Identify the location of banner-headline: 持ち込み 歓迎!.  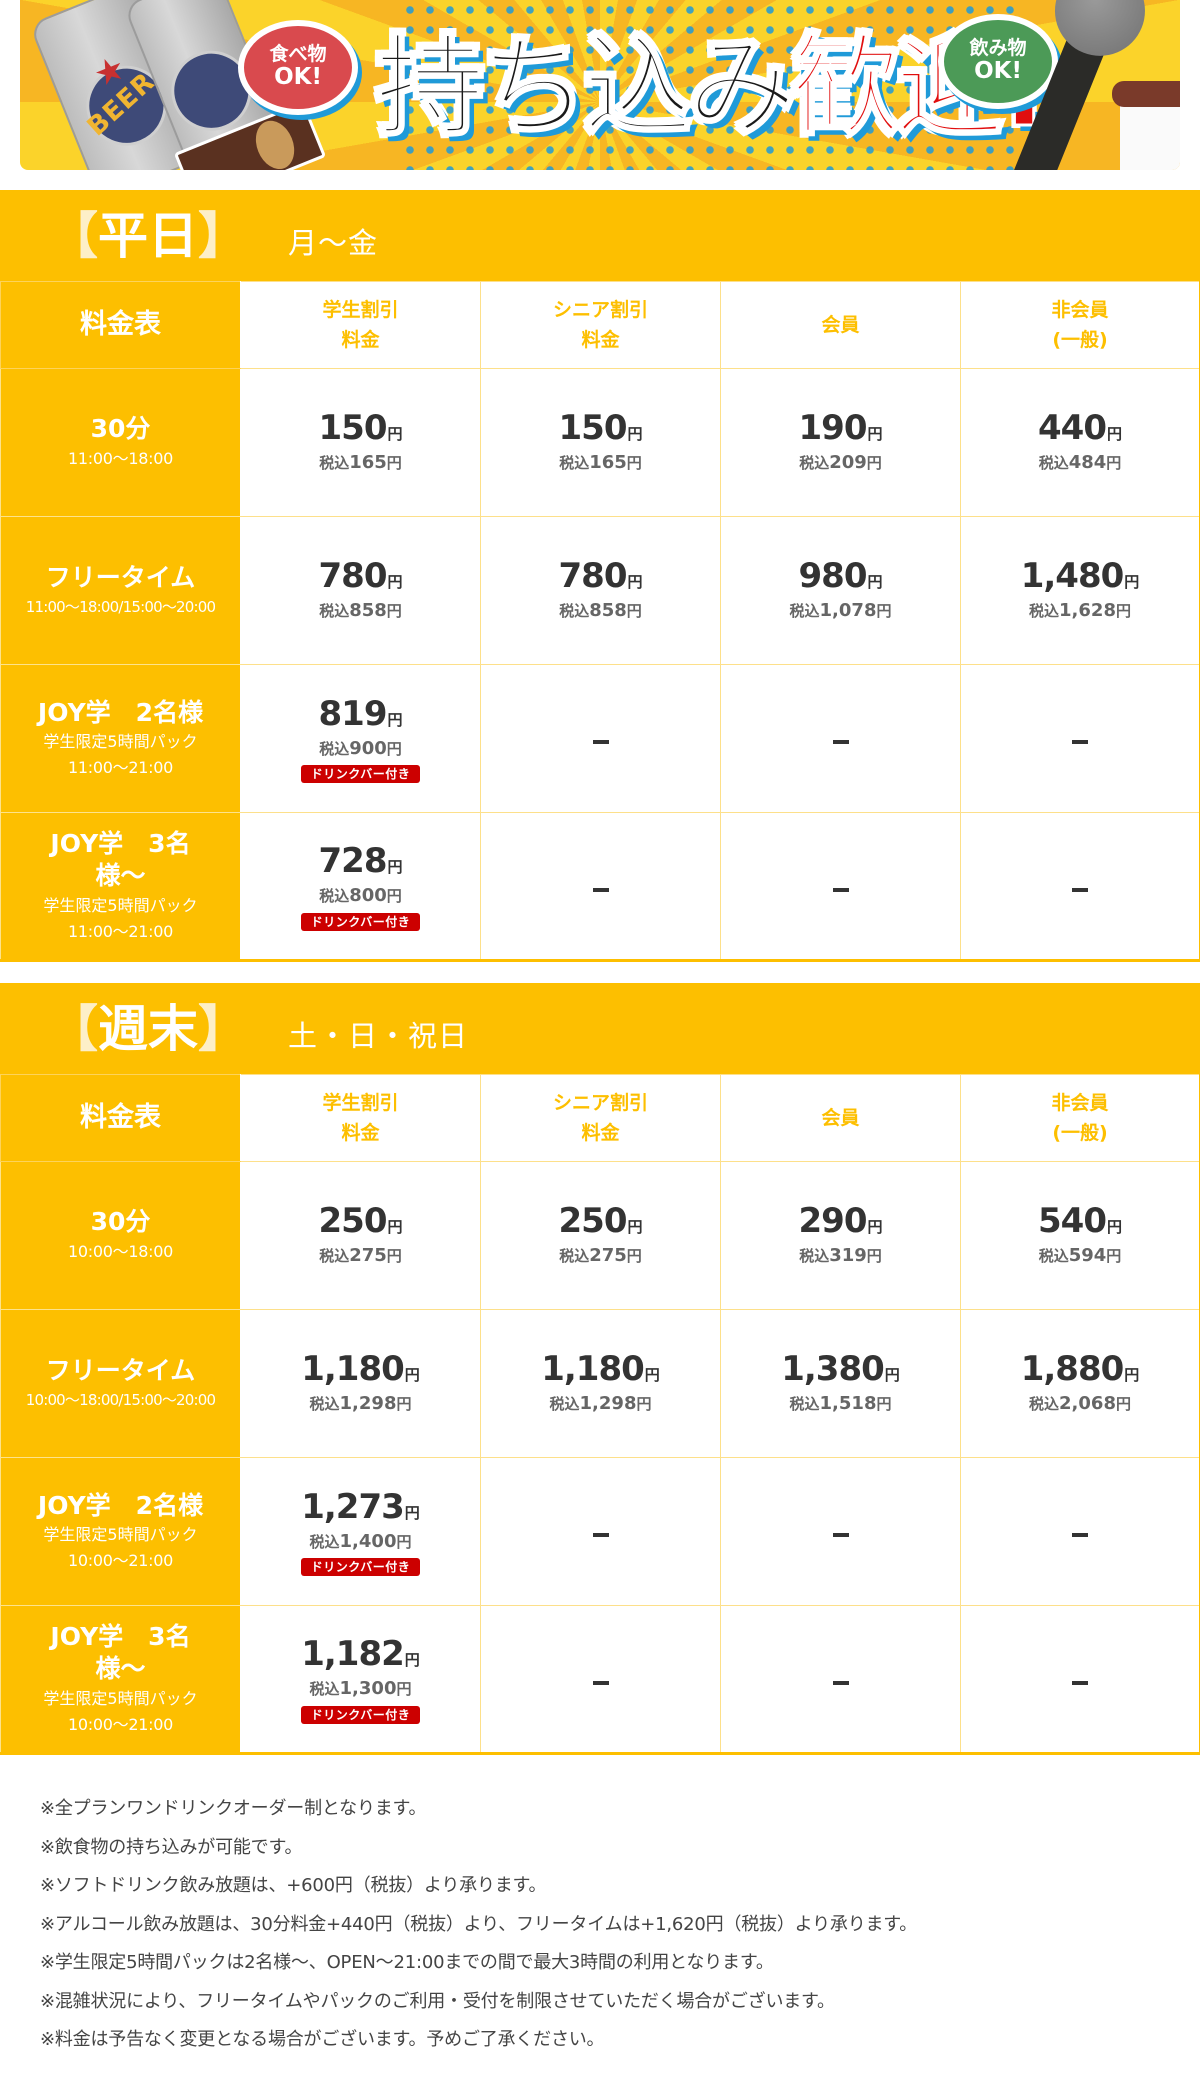
(712, 87).